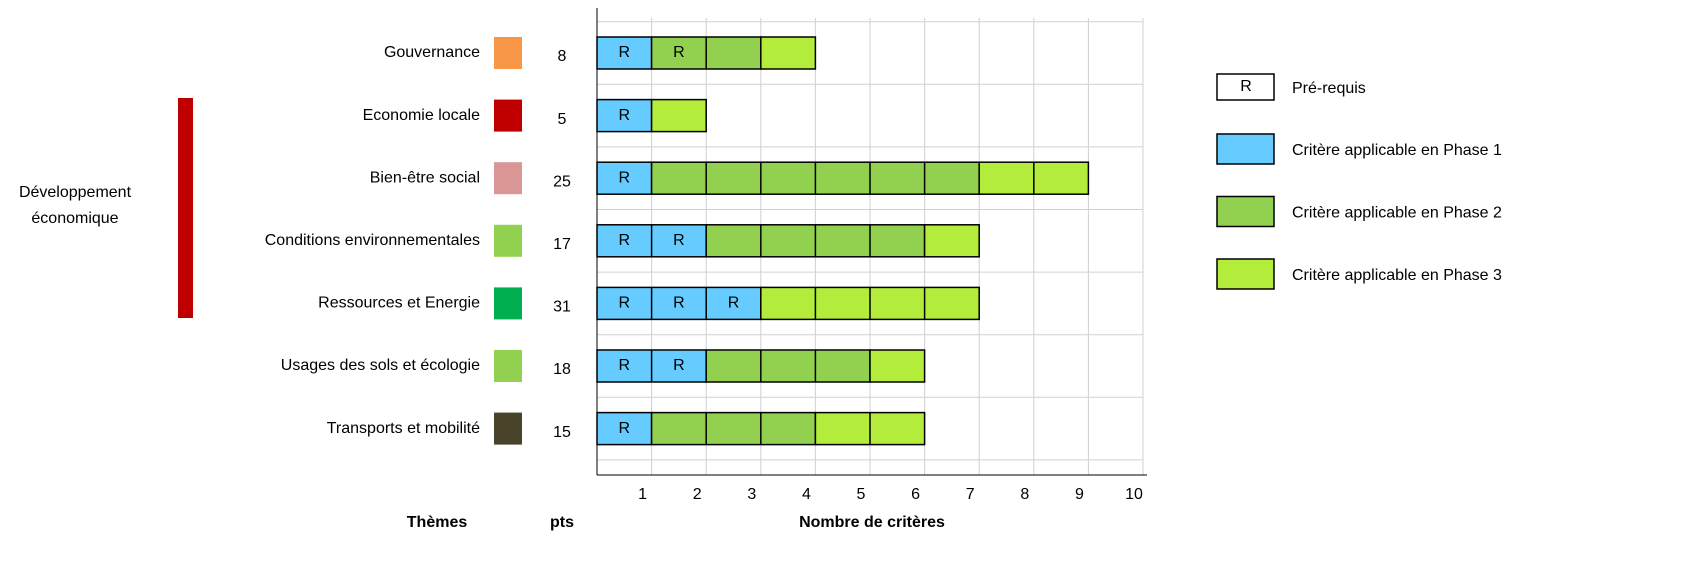 This screenshot has height=583, width=1708. Describe the element at coordinates (75, 205) in the screenshot. I see `group-label: Développement économique` at that location.